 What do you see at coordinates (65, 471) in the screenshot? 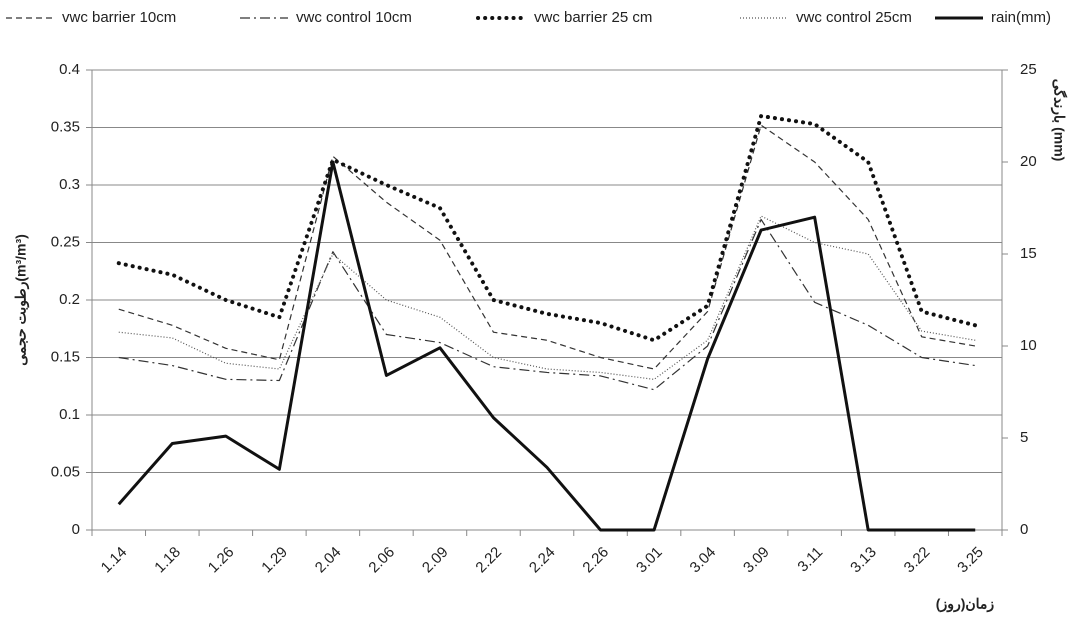
I see `y-tick-label: 0.05` at bounding box center [65, 471].